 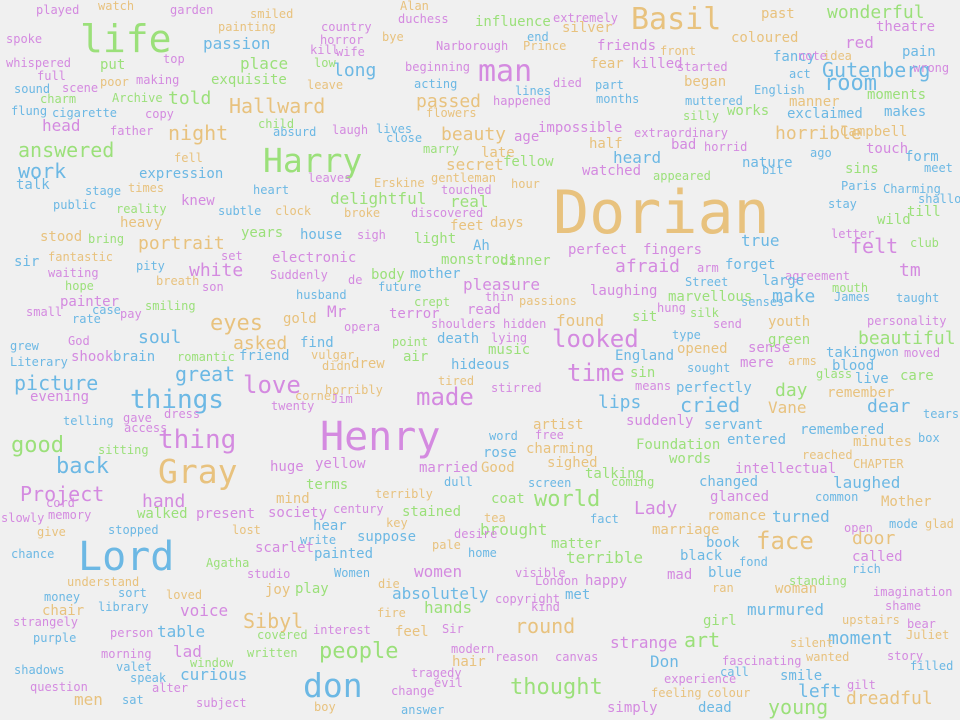 What do you see at coordinates (206, 357) in the screenshot?
I see `word-romantic: romantic` at bounding box center [206, 357].